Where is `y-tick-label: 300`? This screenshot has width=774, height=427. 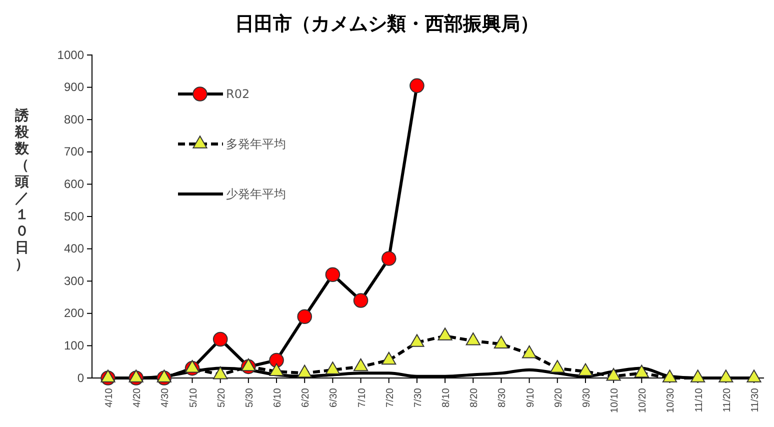 y-tick-label: 300 is located at coordinates (74, 281).